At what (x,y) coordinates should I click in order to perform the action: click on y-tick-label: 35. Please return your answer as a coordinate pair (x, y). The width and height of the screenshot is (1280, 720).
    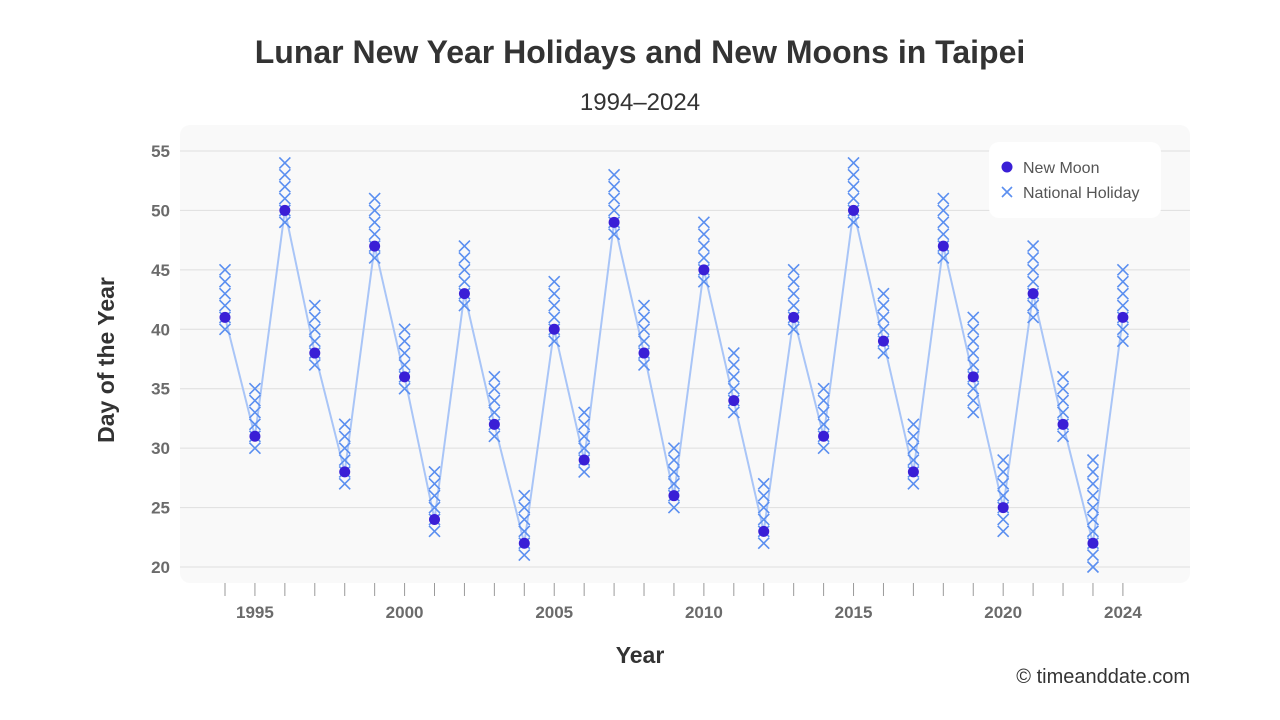
    Looking at the image, I should click on (160, 389).